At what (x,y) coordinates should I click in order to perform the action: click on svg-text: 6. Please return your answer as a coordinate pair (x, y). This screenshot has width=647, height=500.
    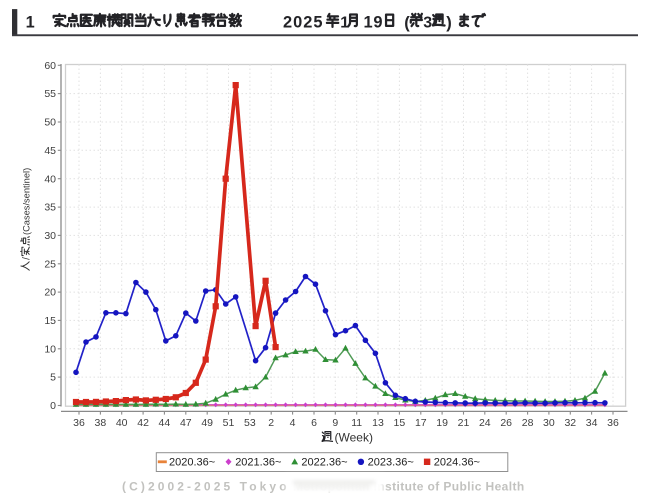
    Looking at the image, I should click on (314, 423).